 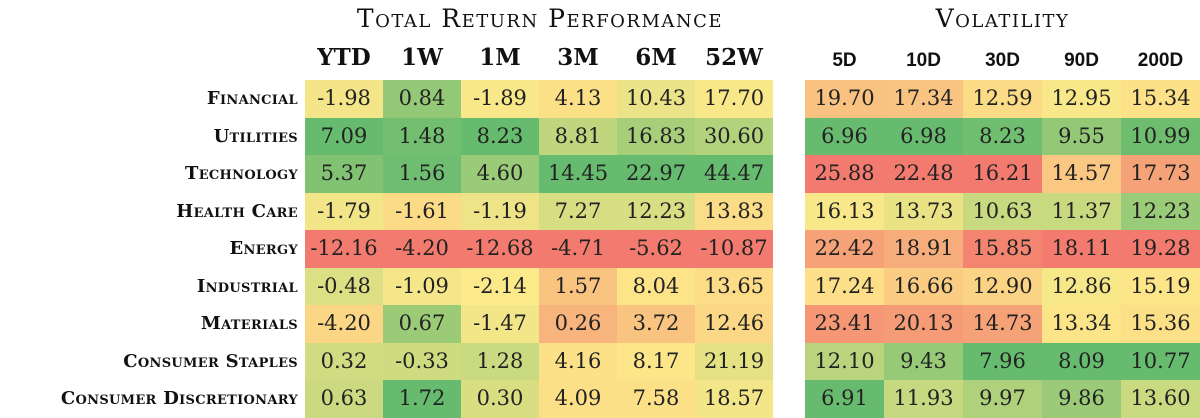 I want to click on return-value-cell: 10.43, so click(x=656, y=99).